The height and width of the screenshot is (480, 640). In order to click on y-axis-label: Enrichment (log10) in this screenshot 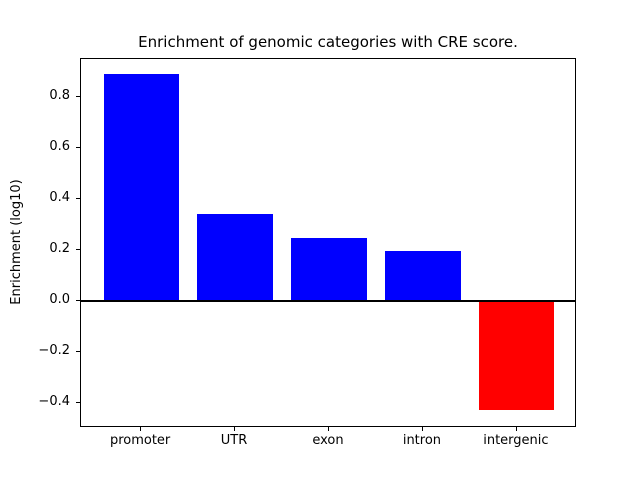, I will do `click(16, 242)`.